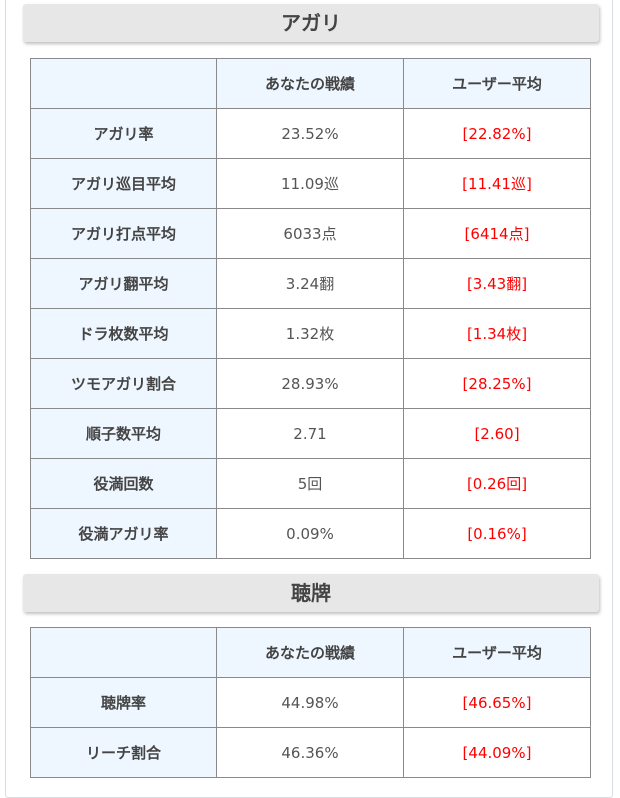  I want to click on row-label: 聴牌率, so click(123, 702).